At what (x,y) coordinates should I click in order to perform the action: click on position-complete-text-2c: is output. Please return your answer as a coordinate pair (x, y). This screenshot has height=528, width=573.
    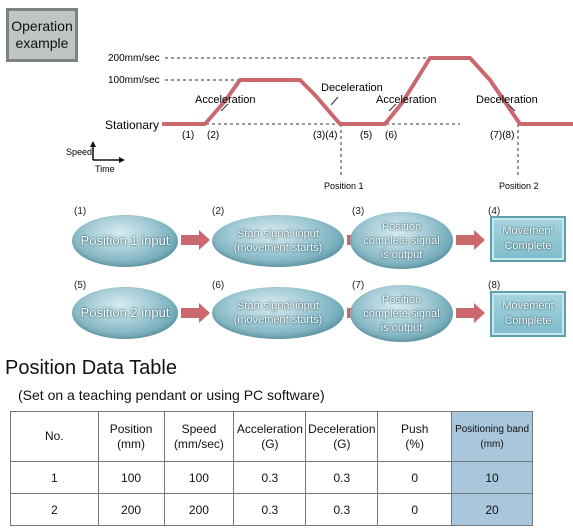
    Looking at the image, I should click on (401, 327).